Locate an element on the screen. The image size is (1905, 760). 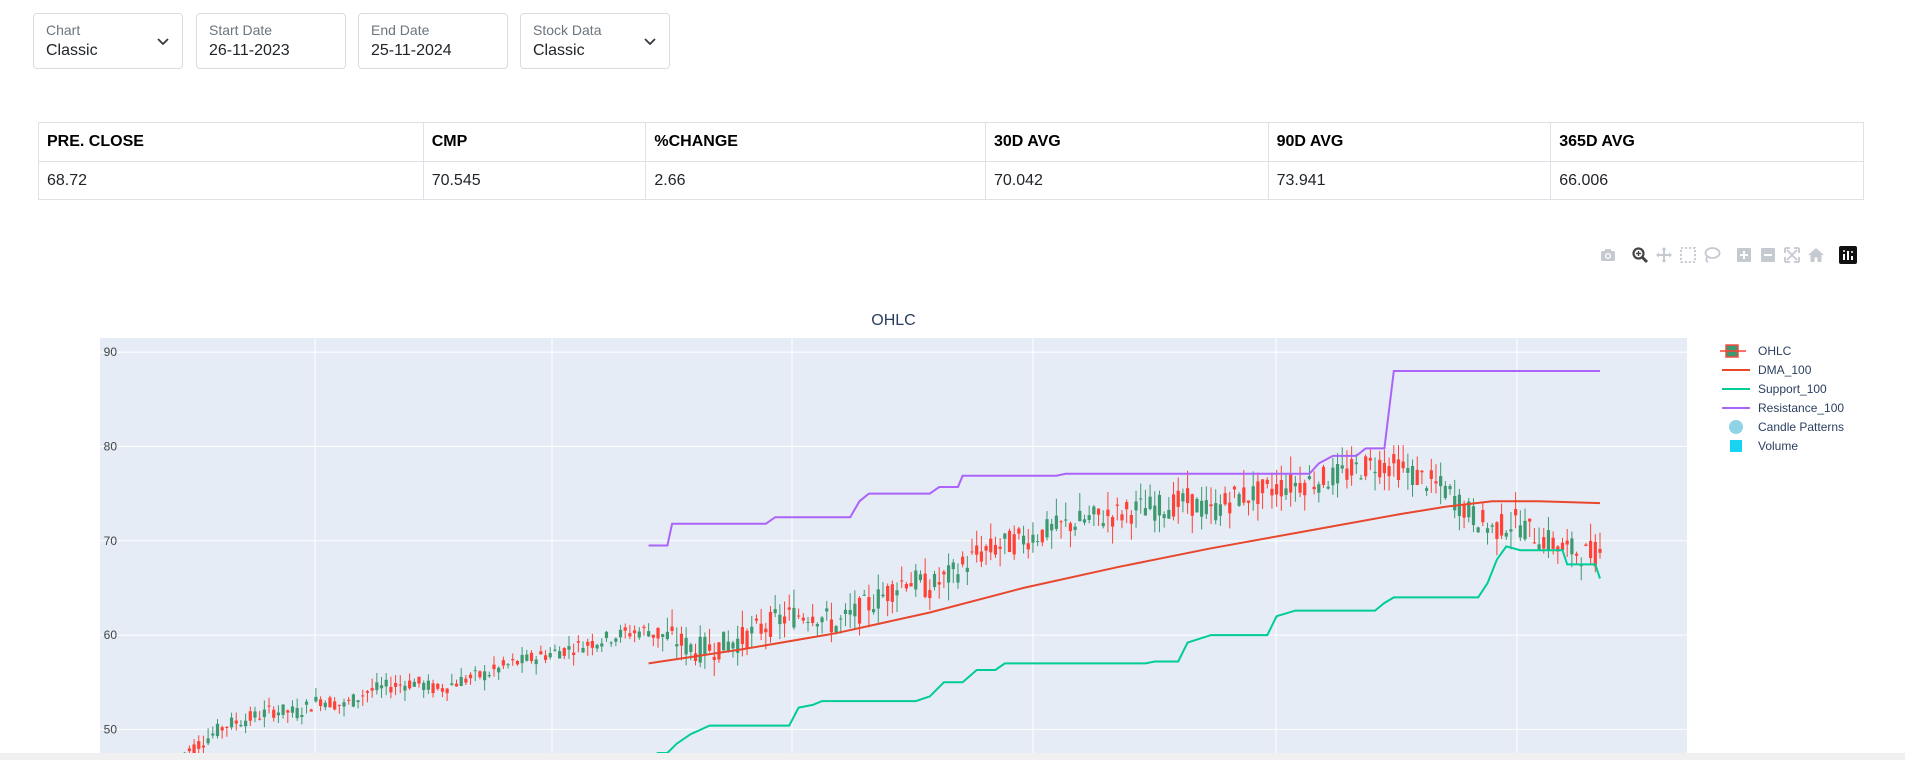
y-tick-label: 80 is located at coordinates (111, 446).